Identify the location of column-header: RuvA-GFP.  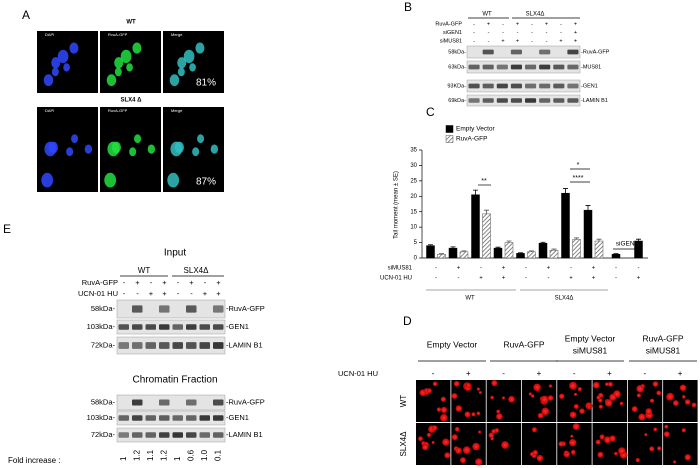
(662, 338).